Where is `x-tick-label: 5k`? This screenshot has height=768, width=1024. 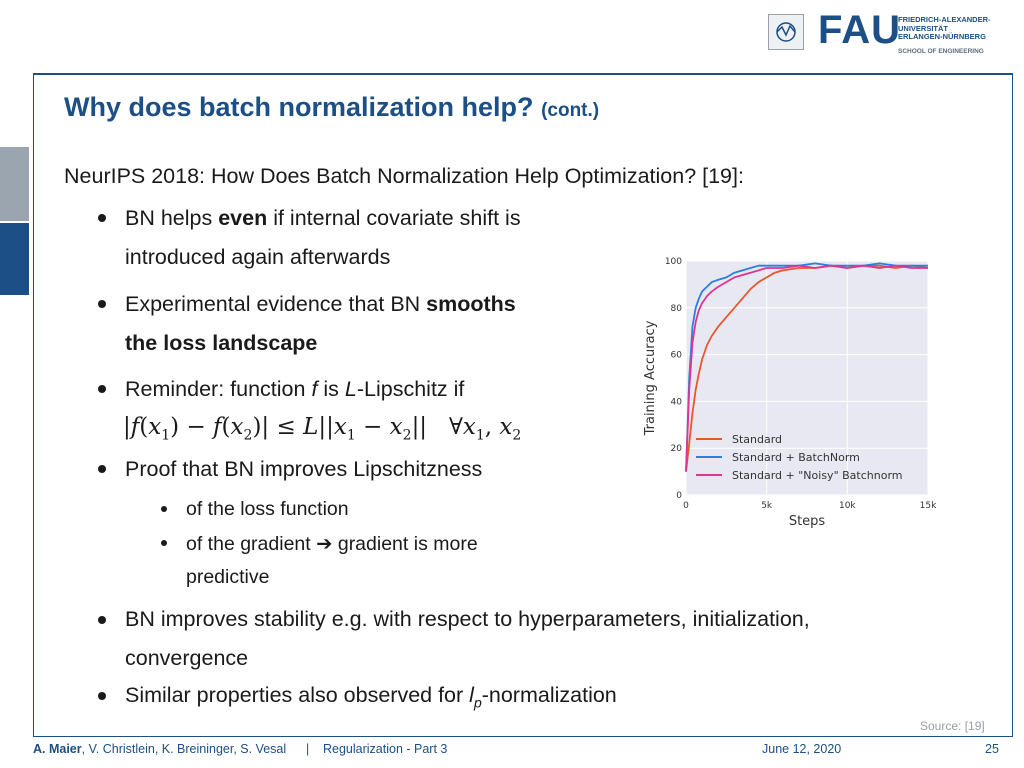 x-tick-label: 5k is located at coordinates (767, 506).